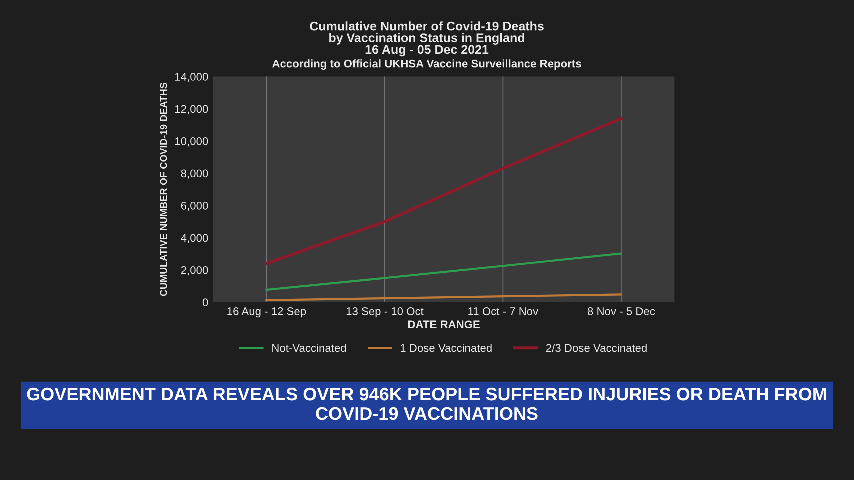  Describe the element at coordinates (164, 189) in the screenshot. I see `y-axis-title: CUMULATIVE NUMBER OF COVID-19 DEATHS` at that location.